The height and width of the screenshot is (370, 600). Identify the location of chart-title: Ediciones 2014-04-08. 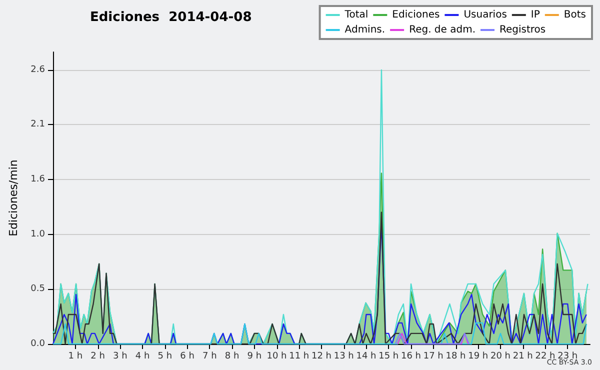
(171, 17).